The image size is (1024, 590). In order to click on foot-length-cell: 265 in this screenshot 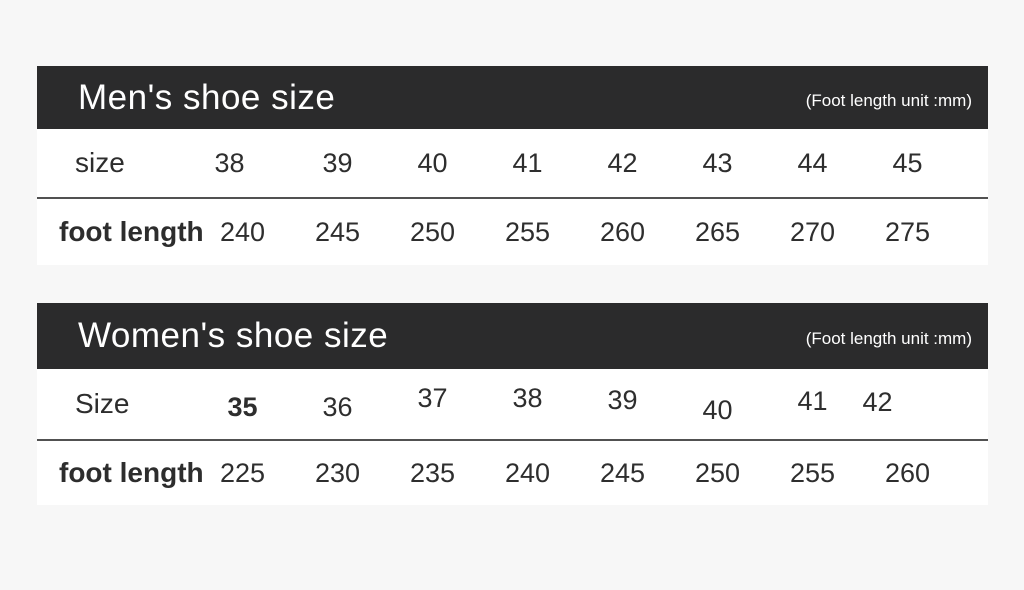, I will do `click(717, 231)`.